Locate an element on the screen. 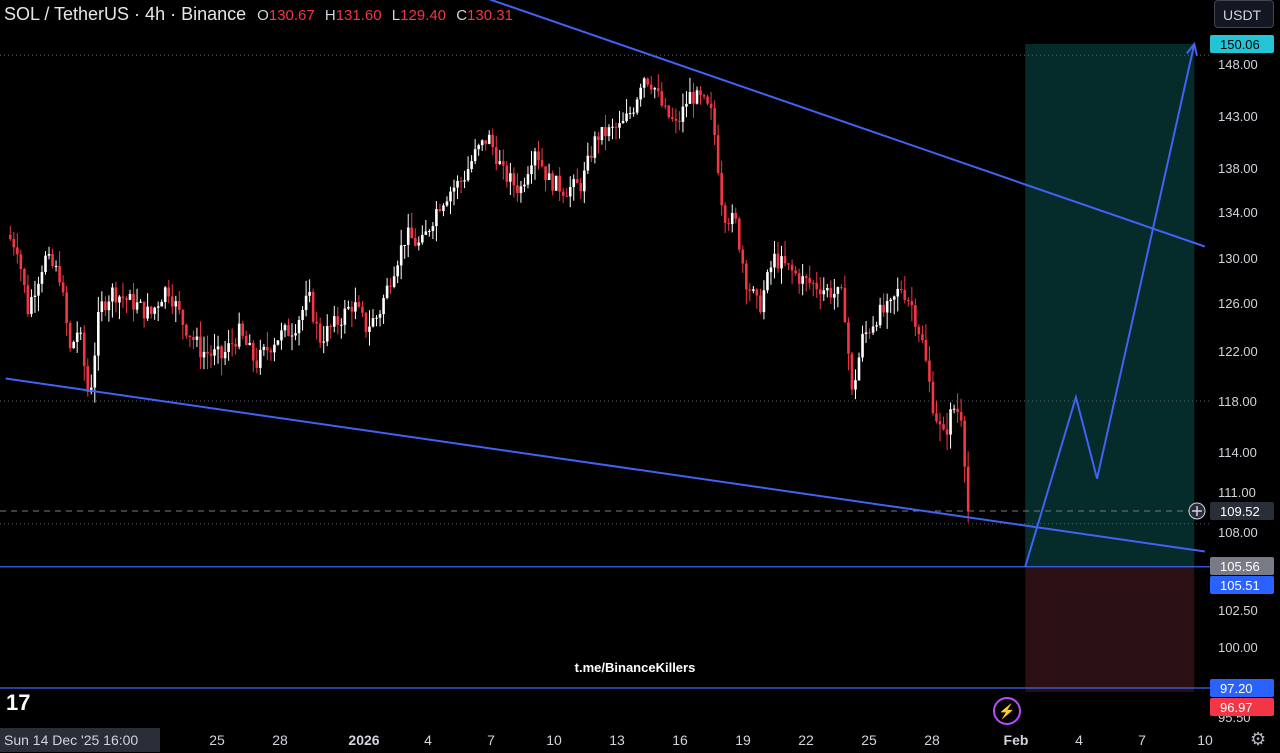 This screenshot has height=753, width=1280. currency-unit-button: USDT is located at coordinates (1244, 14).